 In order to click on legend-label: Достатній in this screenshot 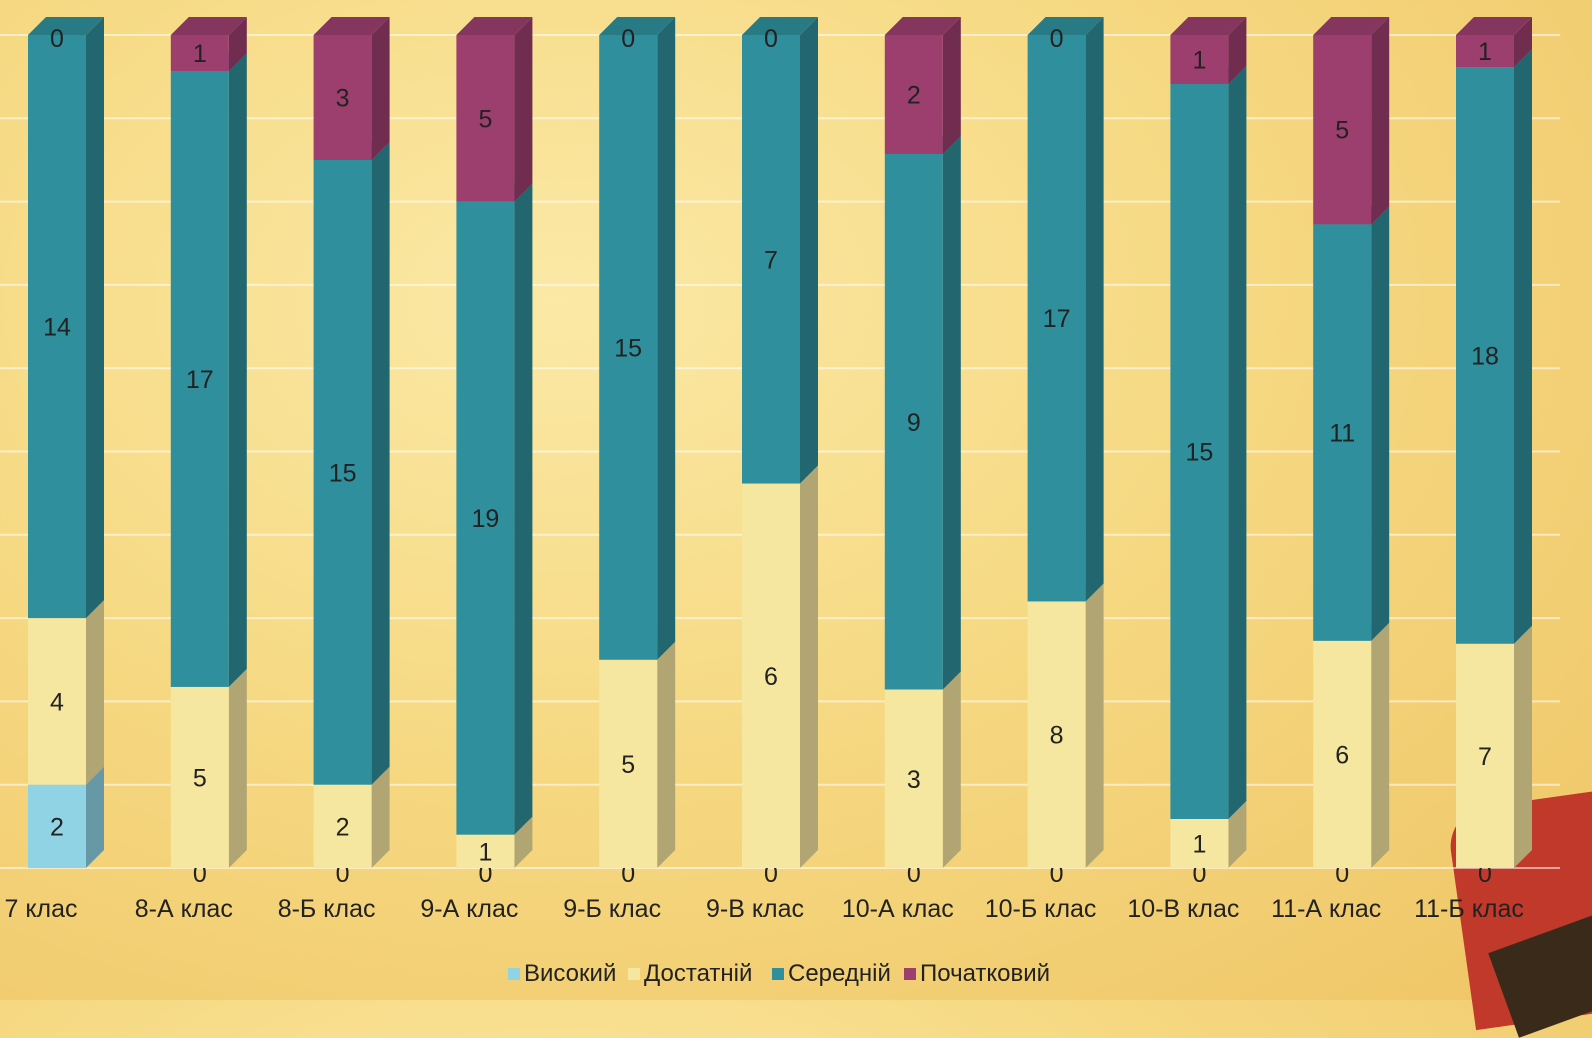, I will do `click(698, 973)`.